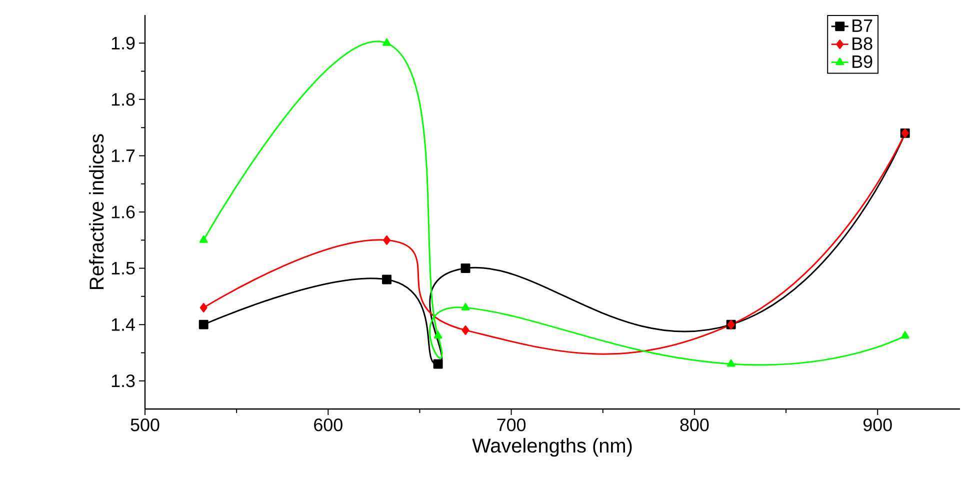 The height and width of the screenshot is (486, 964). Describe the element at coordinates (877, 425) in the screenshot. I see `x-tick-label: 900` at that location.